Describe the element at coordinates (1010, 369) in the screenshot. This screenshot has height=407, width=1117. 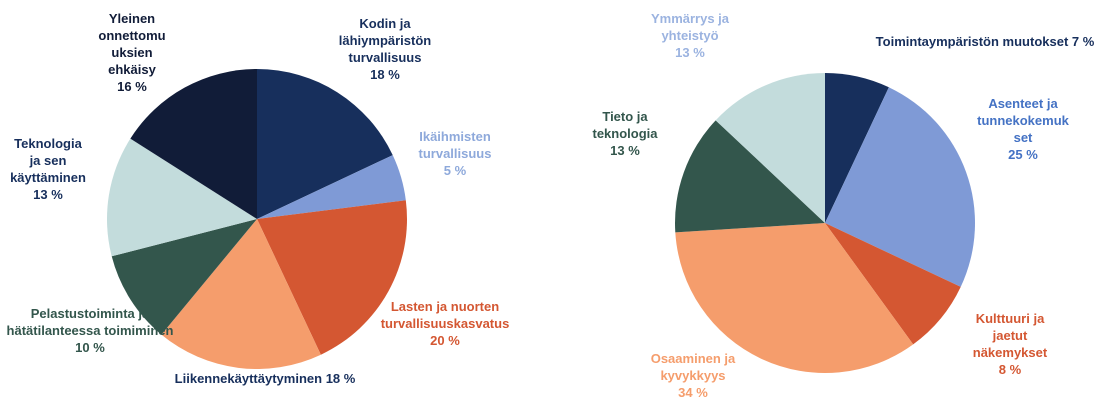
I see `value-label: 8 %` at that location.